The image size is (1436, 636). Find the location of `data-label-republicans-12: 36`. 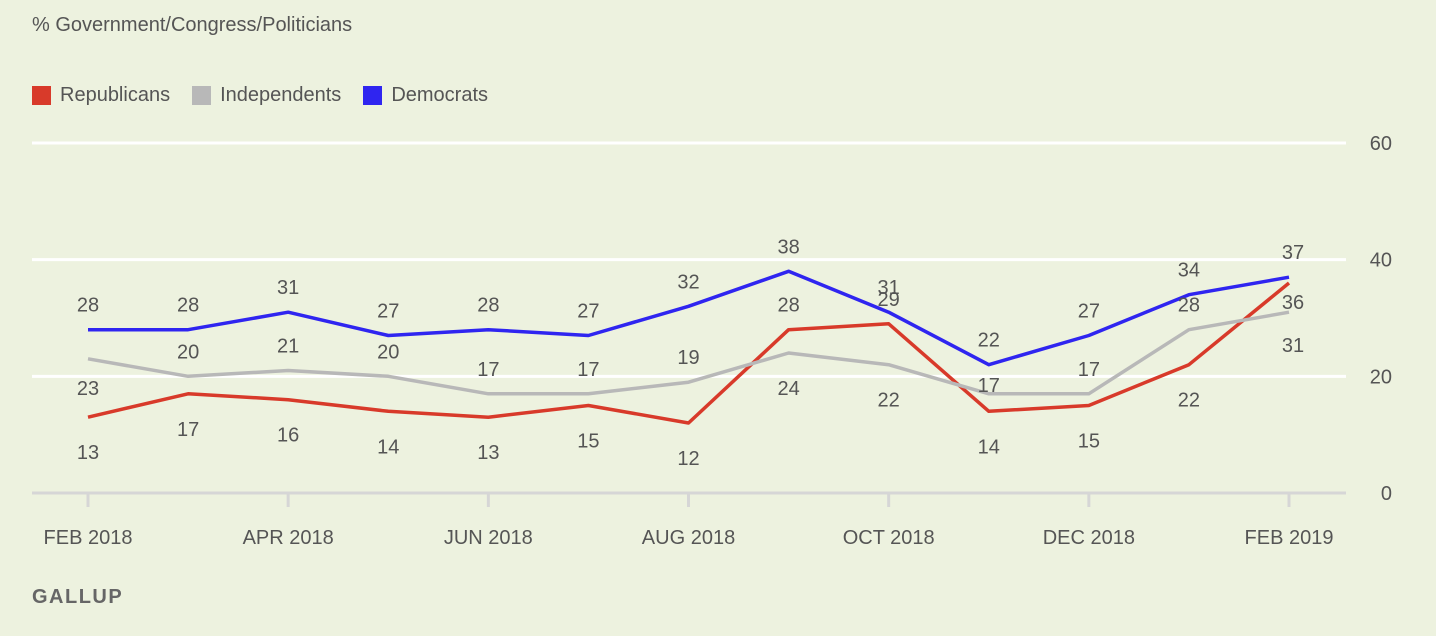

data-label-republicans-12: 36 is located at coordinates (1293, 303).